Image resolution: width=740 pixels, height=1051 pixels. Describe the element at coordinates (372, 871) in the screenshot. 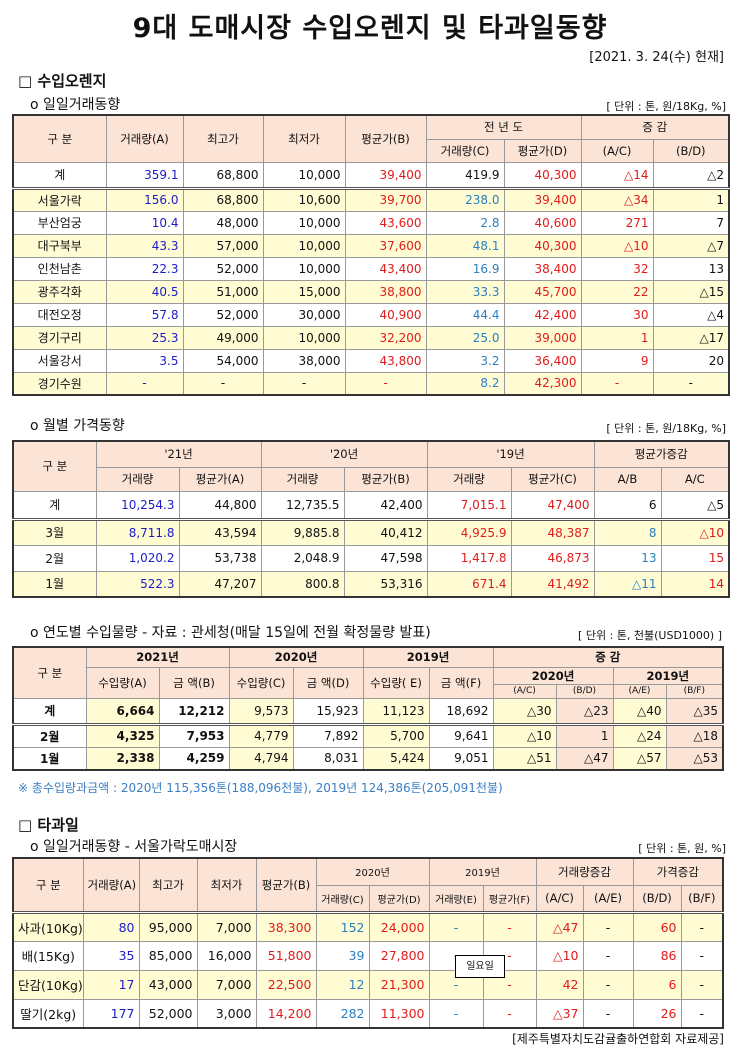

I see `header-2020: 2020년` at that location.